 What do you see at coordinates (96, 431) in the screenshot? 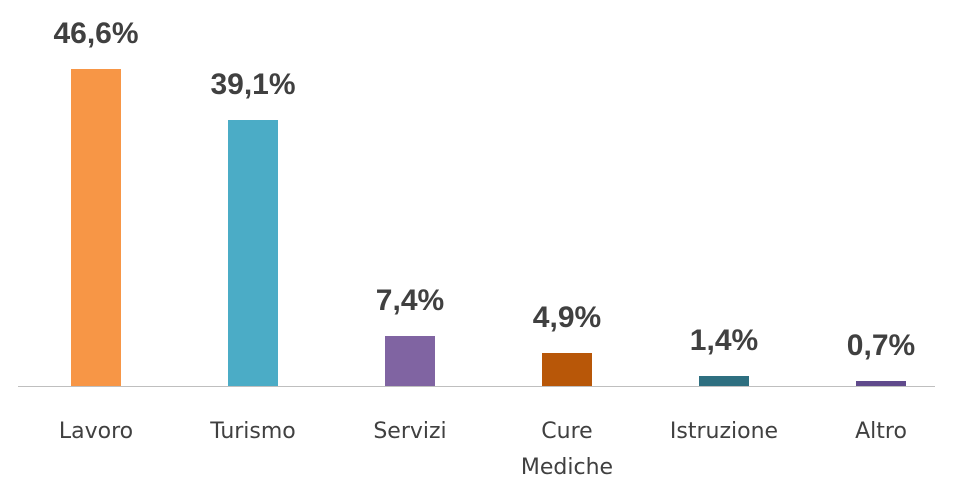
I see `x-tick-label: Lavoro` at bounding box center [96, 431].